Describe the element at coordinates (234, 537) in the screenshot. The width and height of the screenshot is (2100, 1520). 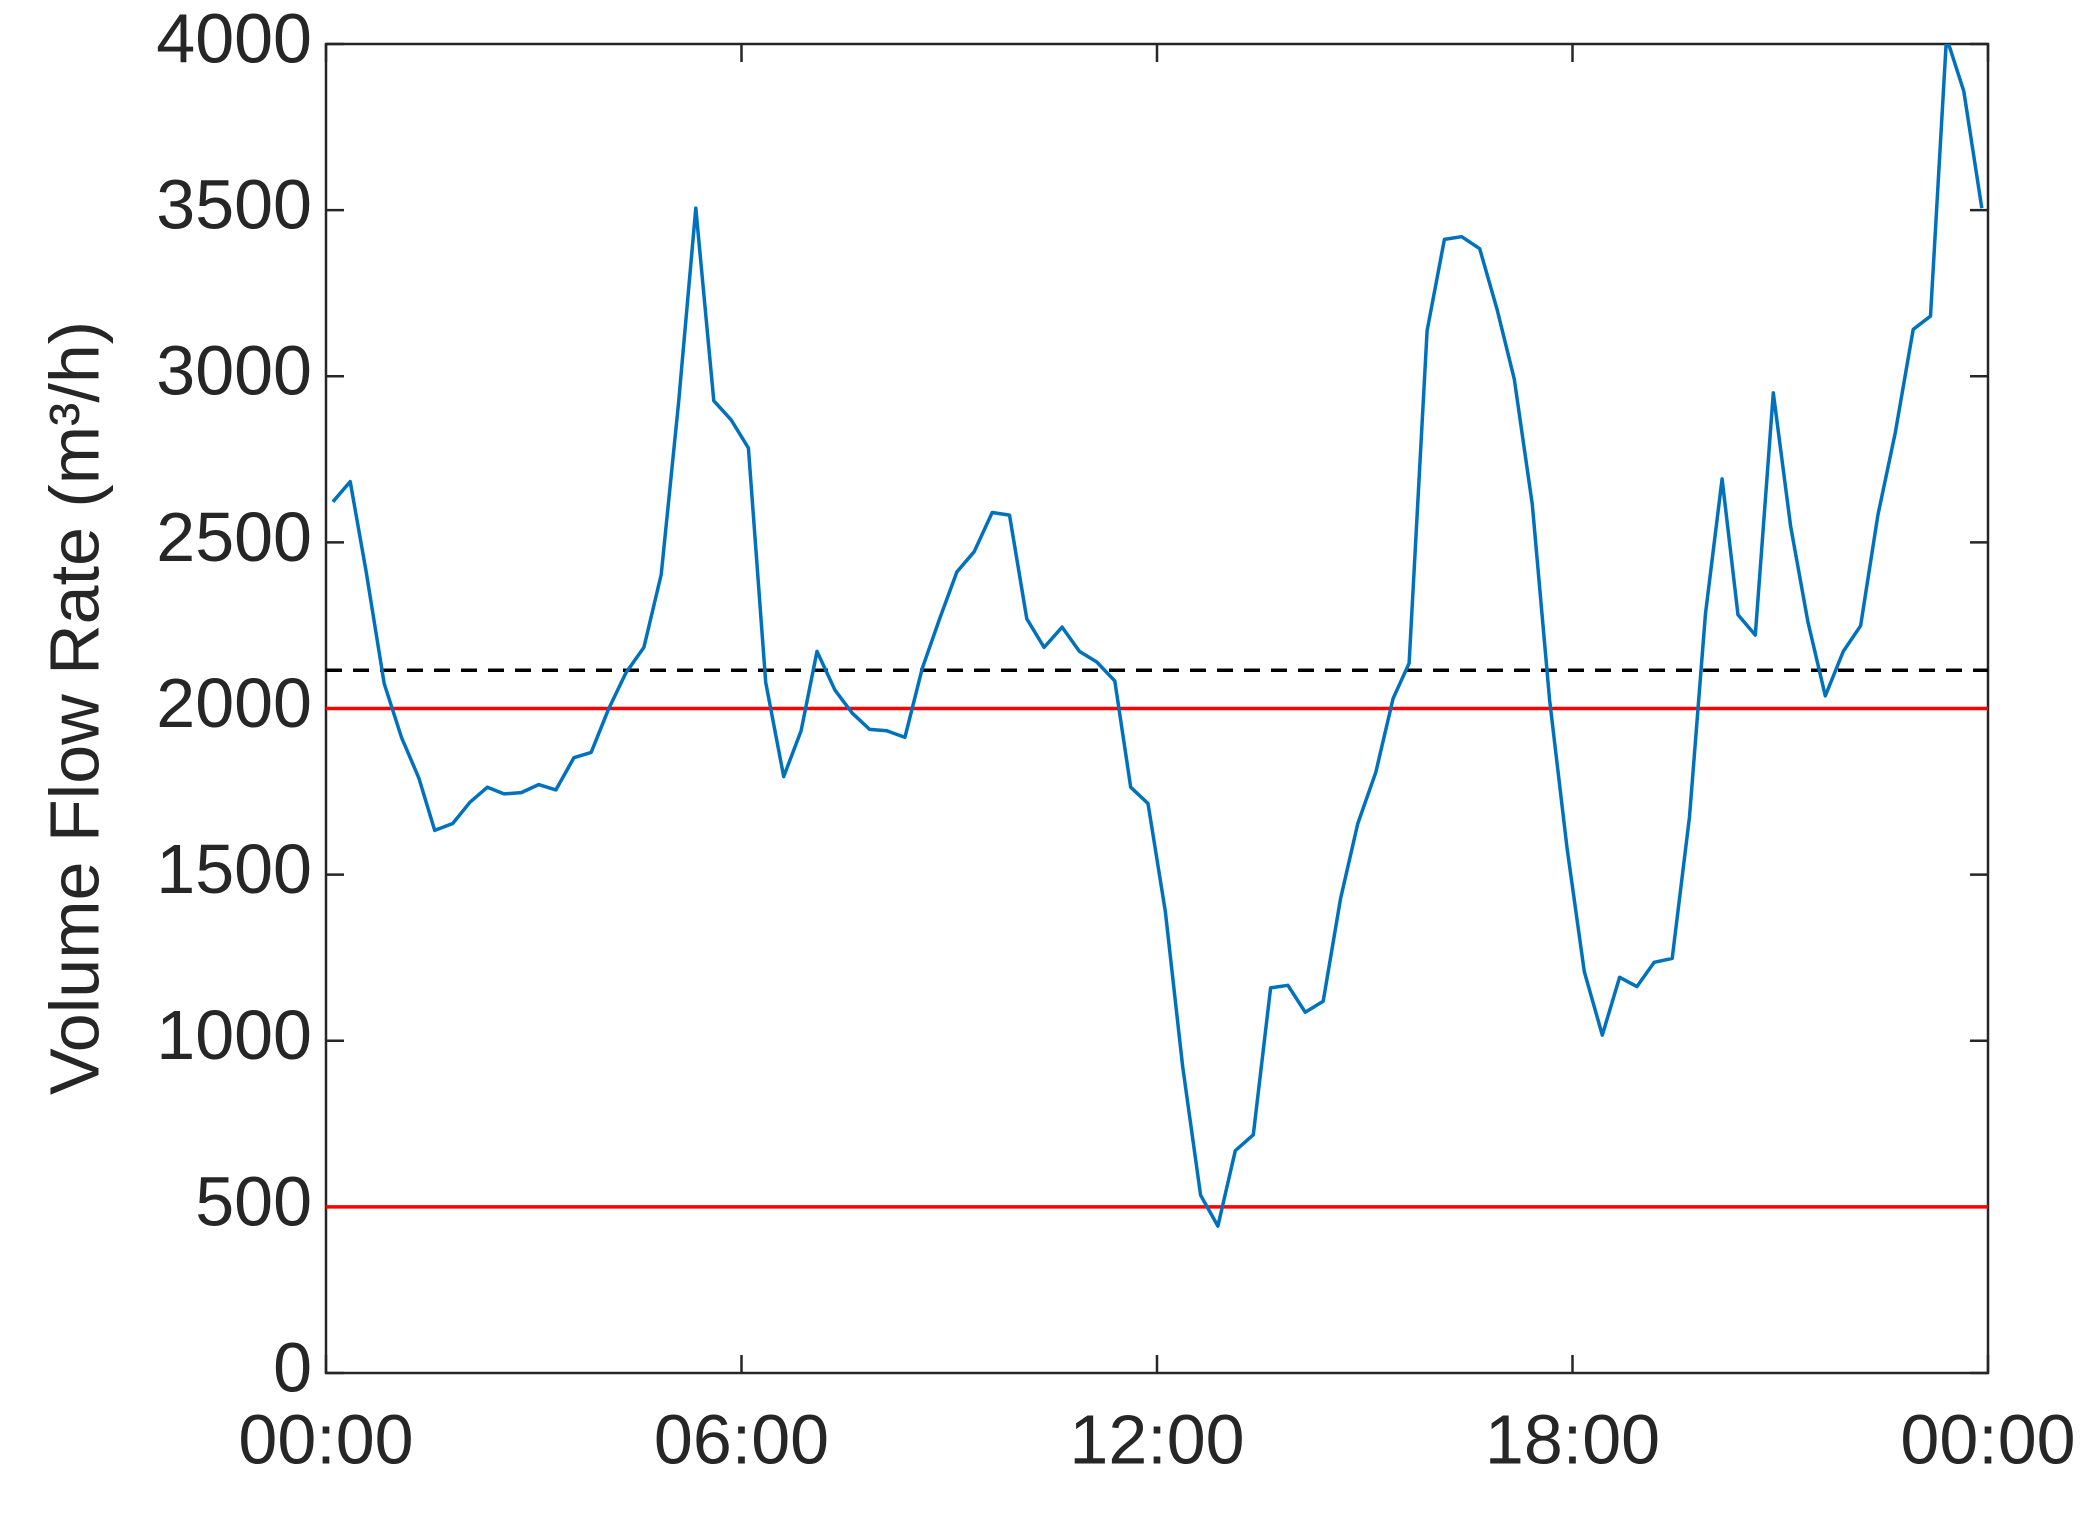
I see `y-tick-label: 2500` at that location.